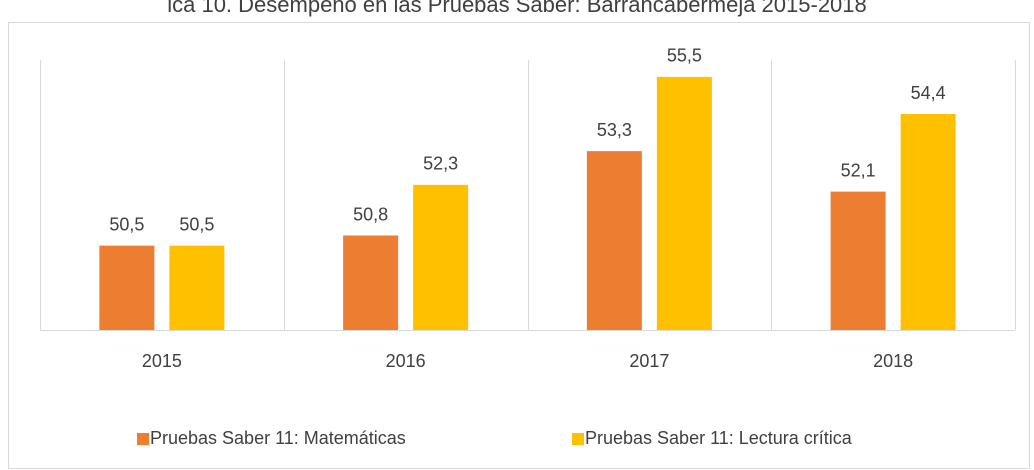 The width and height of the screenshot is (1034, 470). I want to click on x-tick-label: 2018, so click(893, 361).